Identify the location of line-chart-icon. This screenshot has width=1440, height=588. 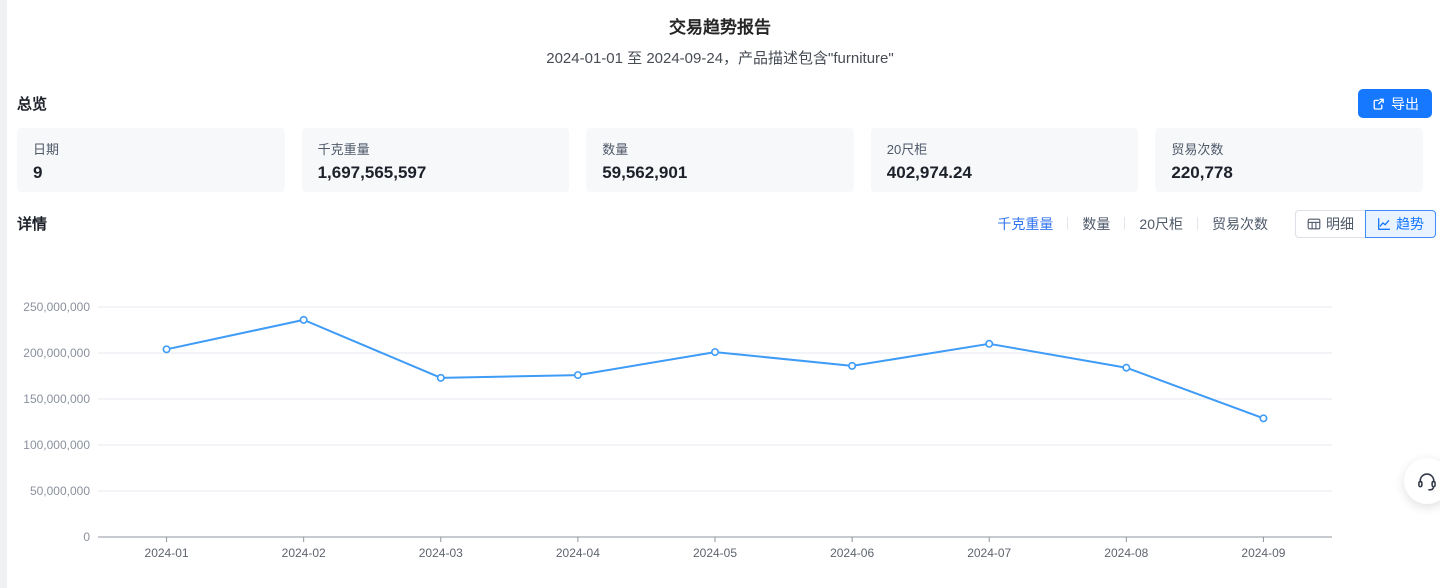
(1384, 224).